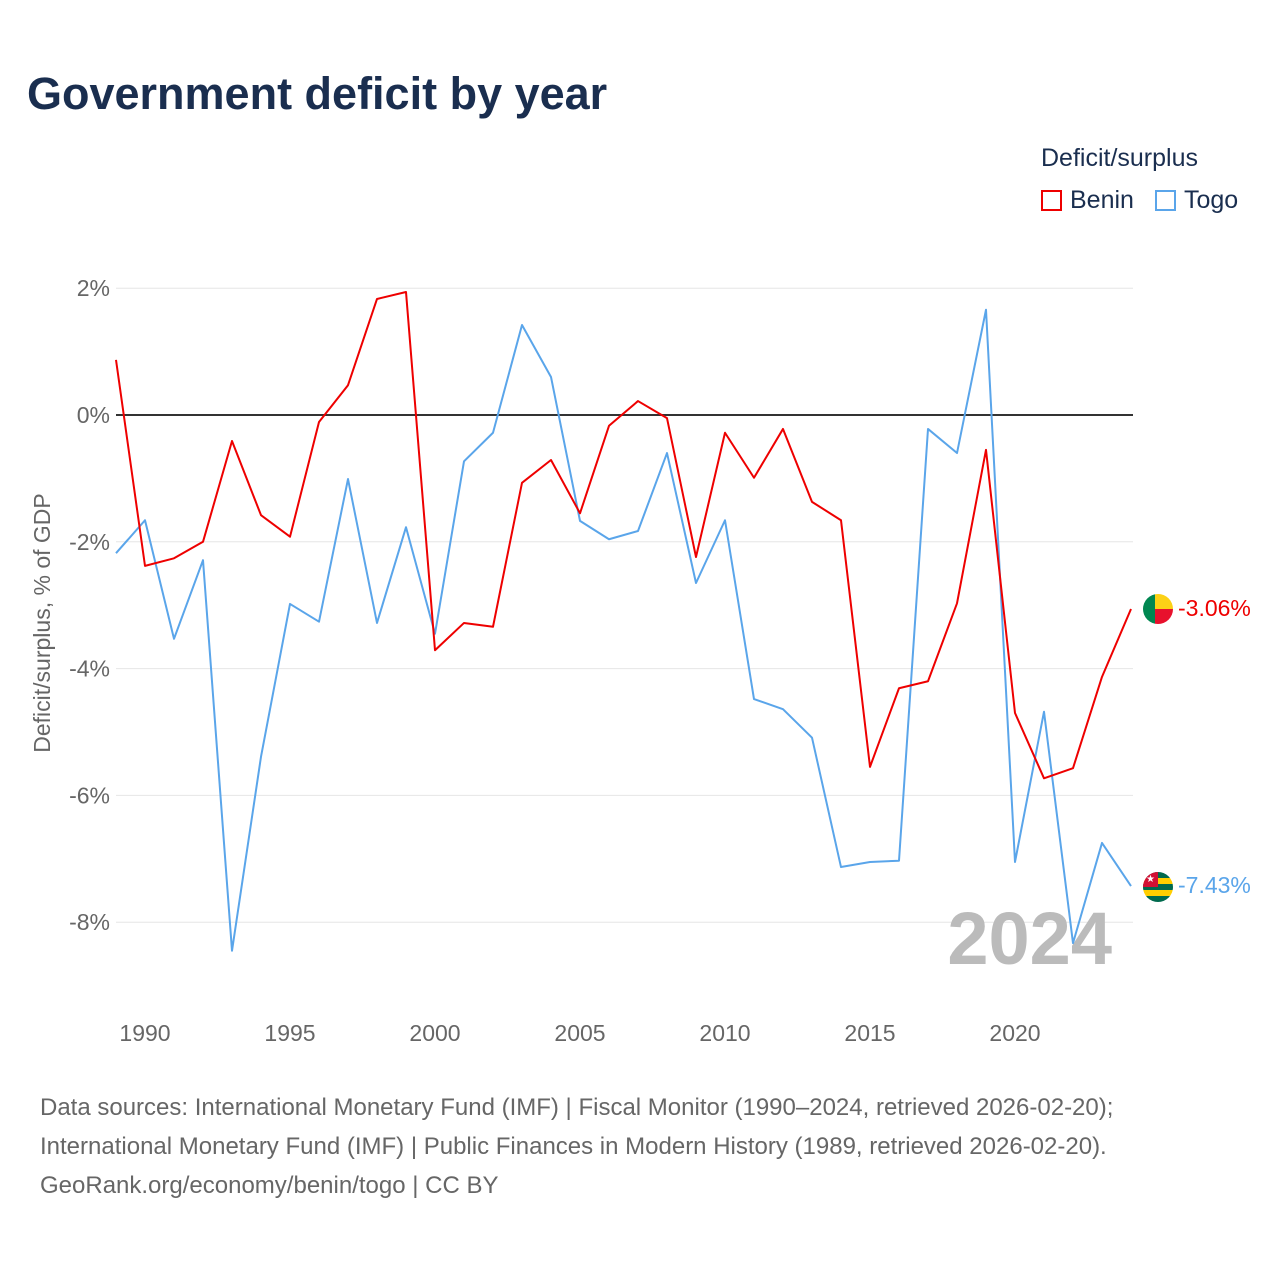  I want to click on legend-label-togo: Togo, so click(1211, 200).